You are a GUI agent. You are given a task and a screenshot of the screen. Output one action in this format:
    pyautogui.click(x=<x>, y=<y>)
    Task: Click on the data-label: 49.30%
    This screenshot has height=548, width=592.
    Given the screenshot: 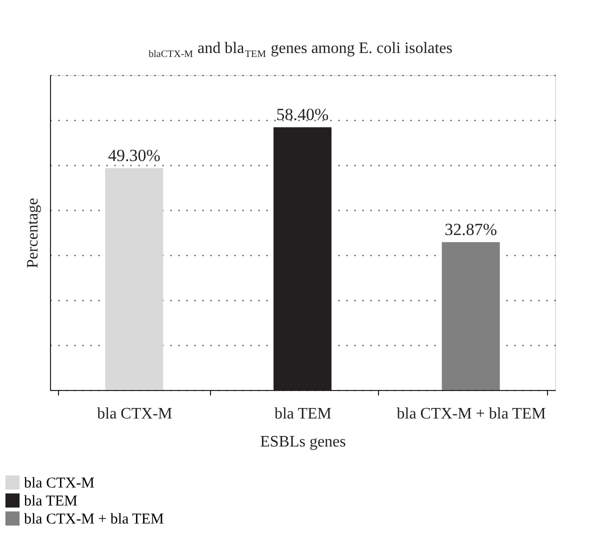 What is the action you would take?
    pyautogui.click(x=134, y=156)
    